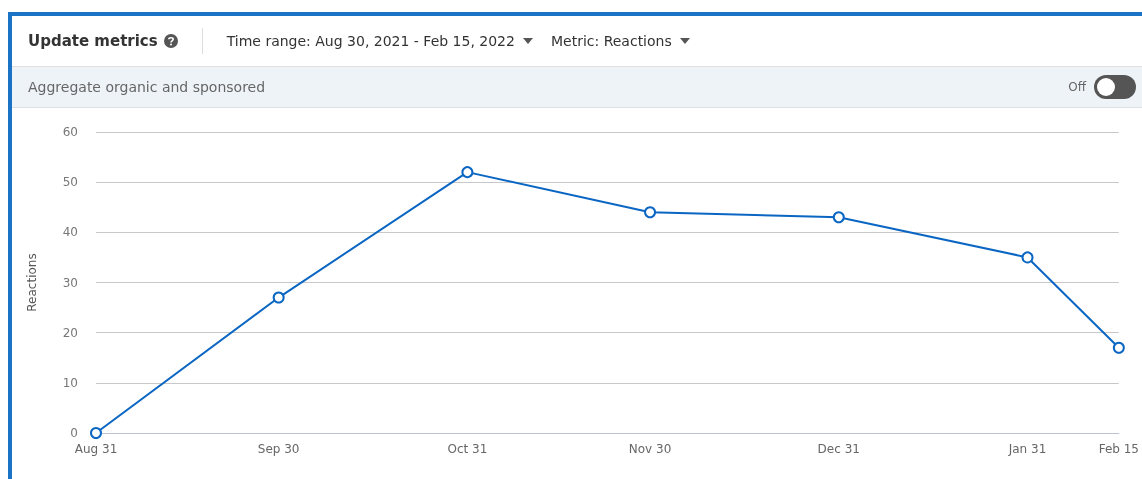 This screenshot has width=1142, height=479. What do you see at coordinates (70, 132) in the screenshot?
I see `y-tick-label: 60` at bounding box center [70, 132].